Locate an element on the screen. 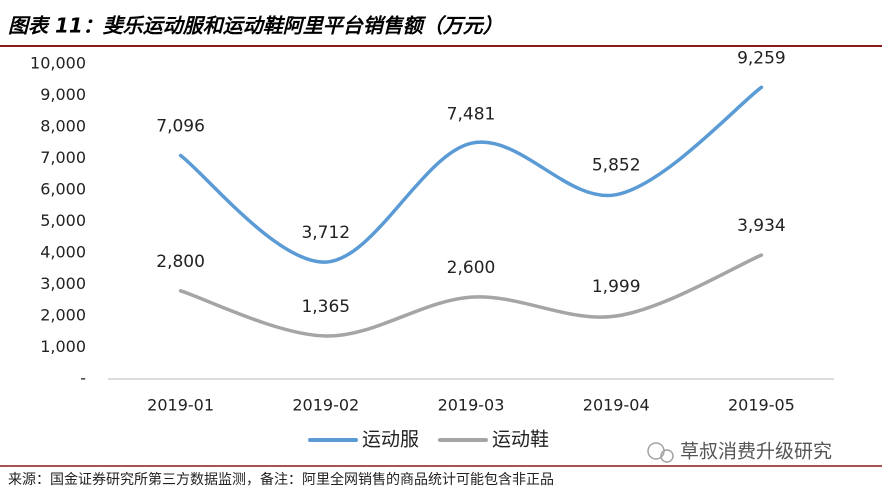  data-label: 1,365 is located at coordinates (325, 307).